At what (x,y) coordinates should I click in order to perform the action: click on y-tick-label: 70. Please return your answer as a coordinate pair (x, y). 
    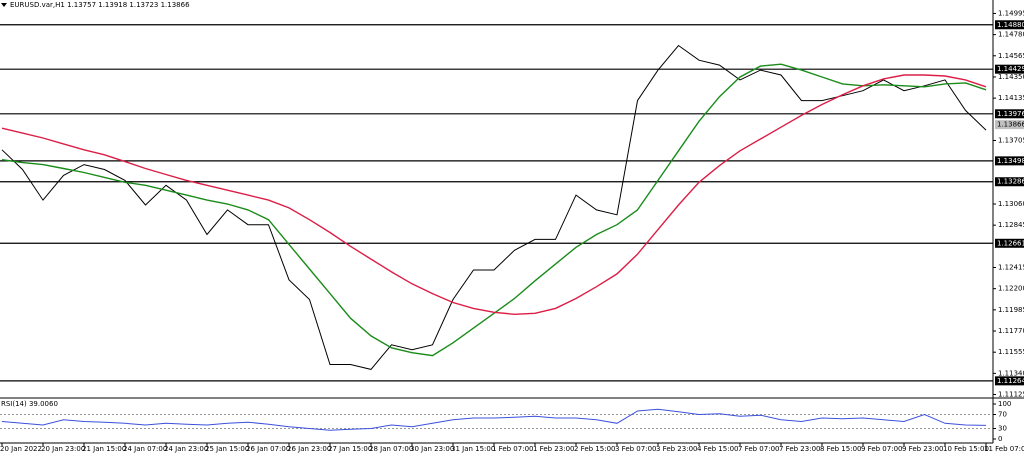
    Looking at the image, I should click on (1002, 415).